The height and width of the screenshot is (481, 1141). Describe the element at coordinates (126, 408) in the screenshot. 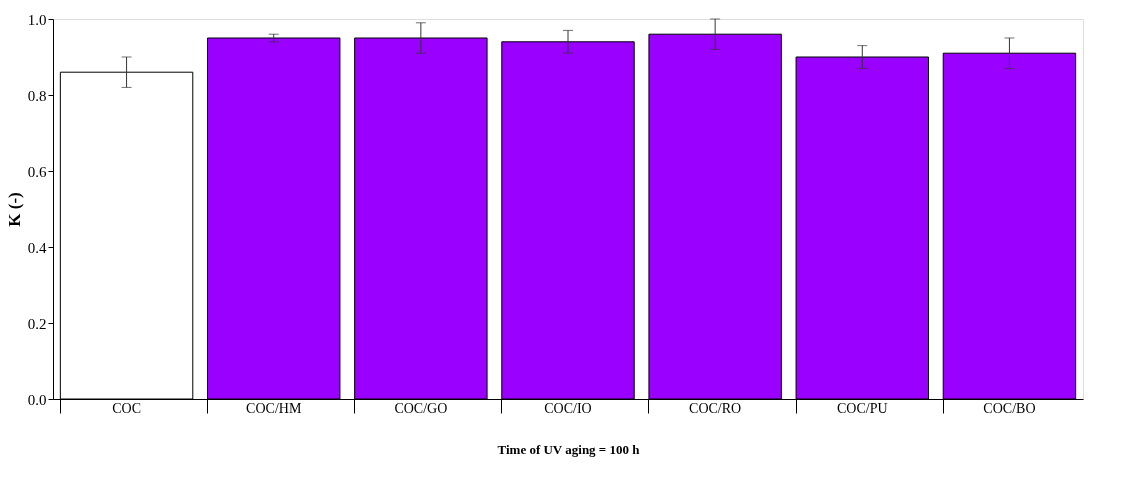

I see `x-tick-label: COC` at that location.